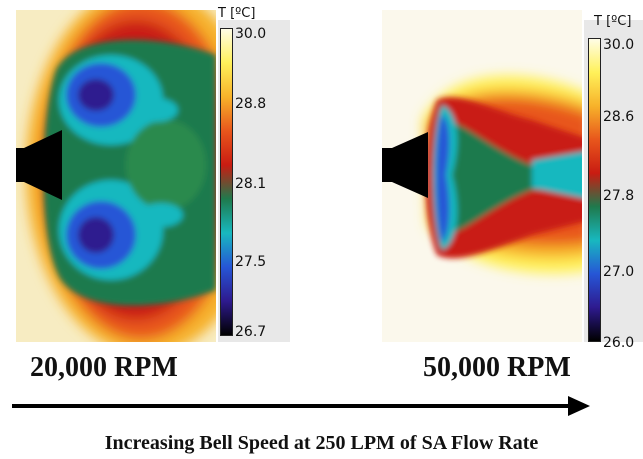 Image resolution: width=643 pixels, height=459 pixels. Describe the element at coordinates (251, 262) in the screenshot. I see `colorbar-tick-label: 27.5` at that location.